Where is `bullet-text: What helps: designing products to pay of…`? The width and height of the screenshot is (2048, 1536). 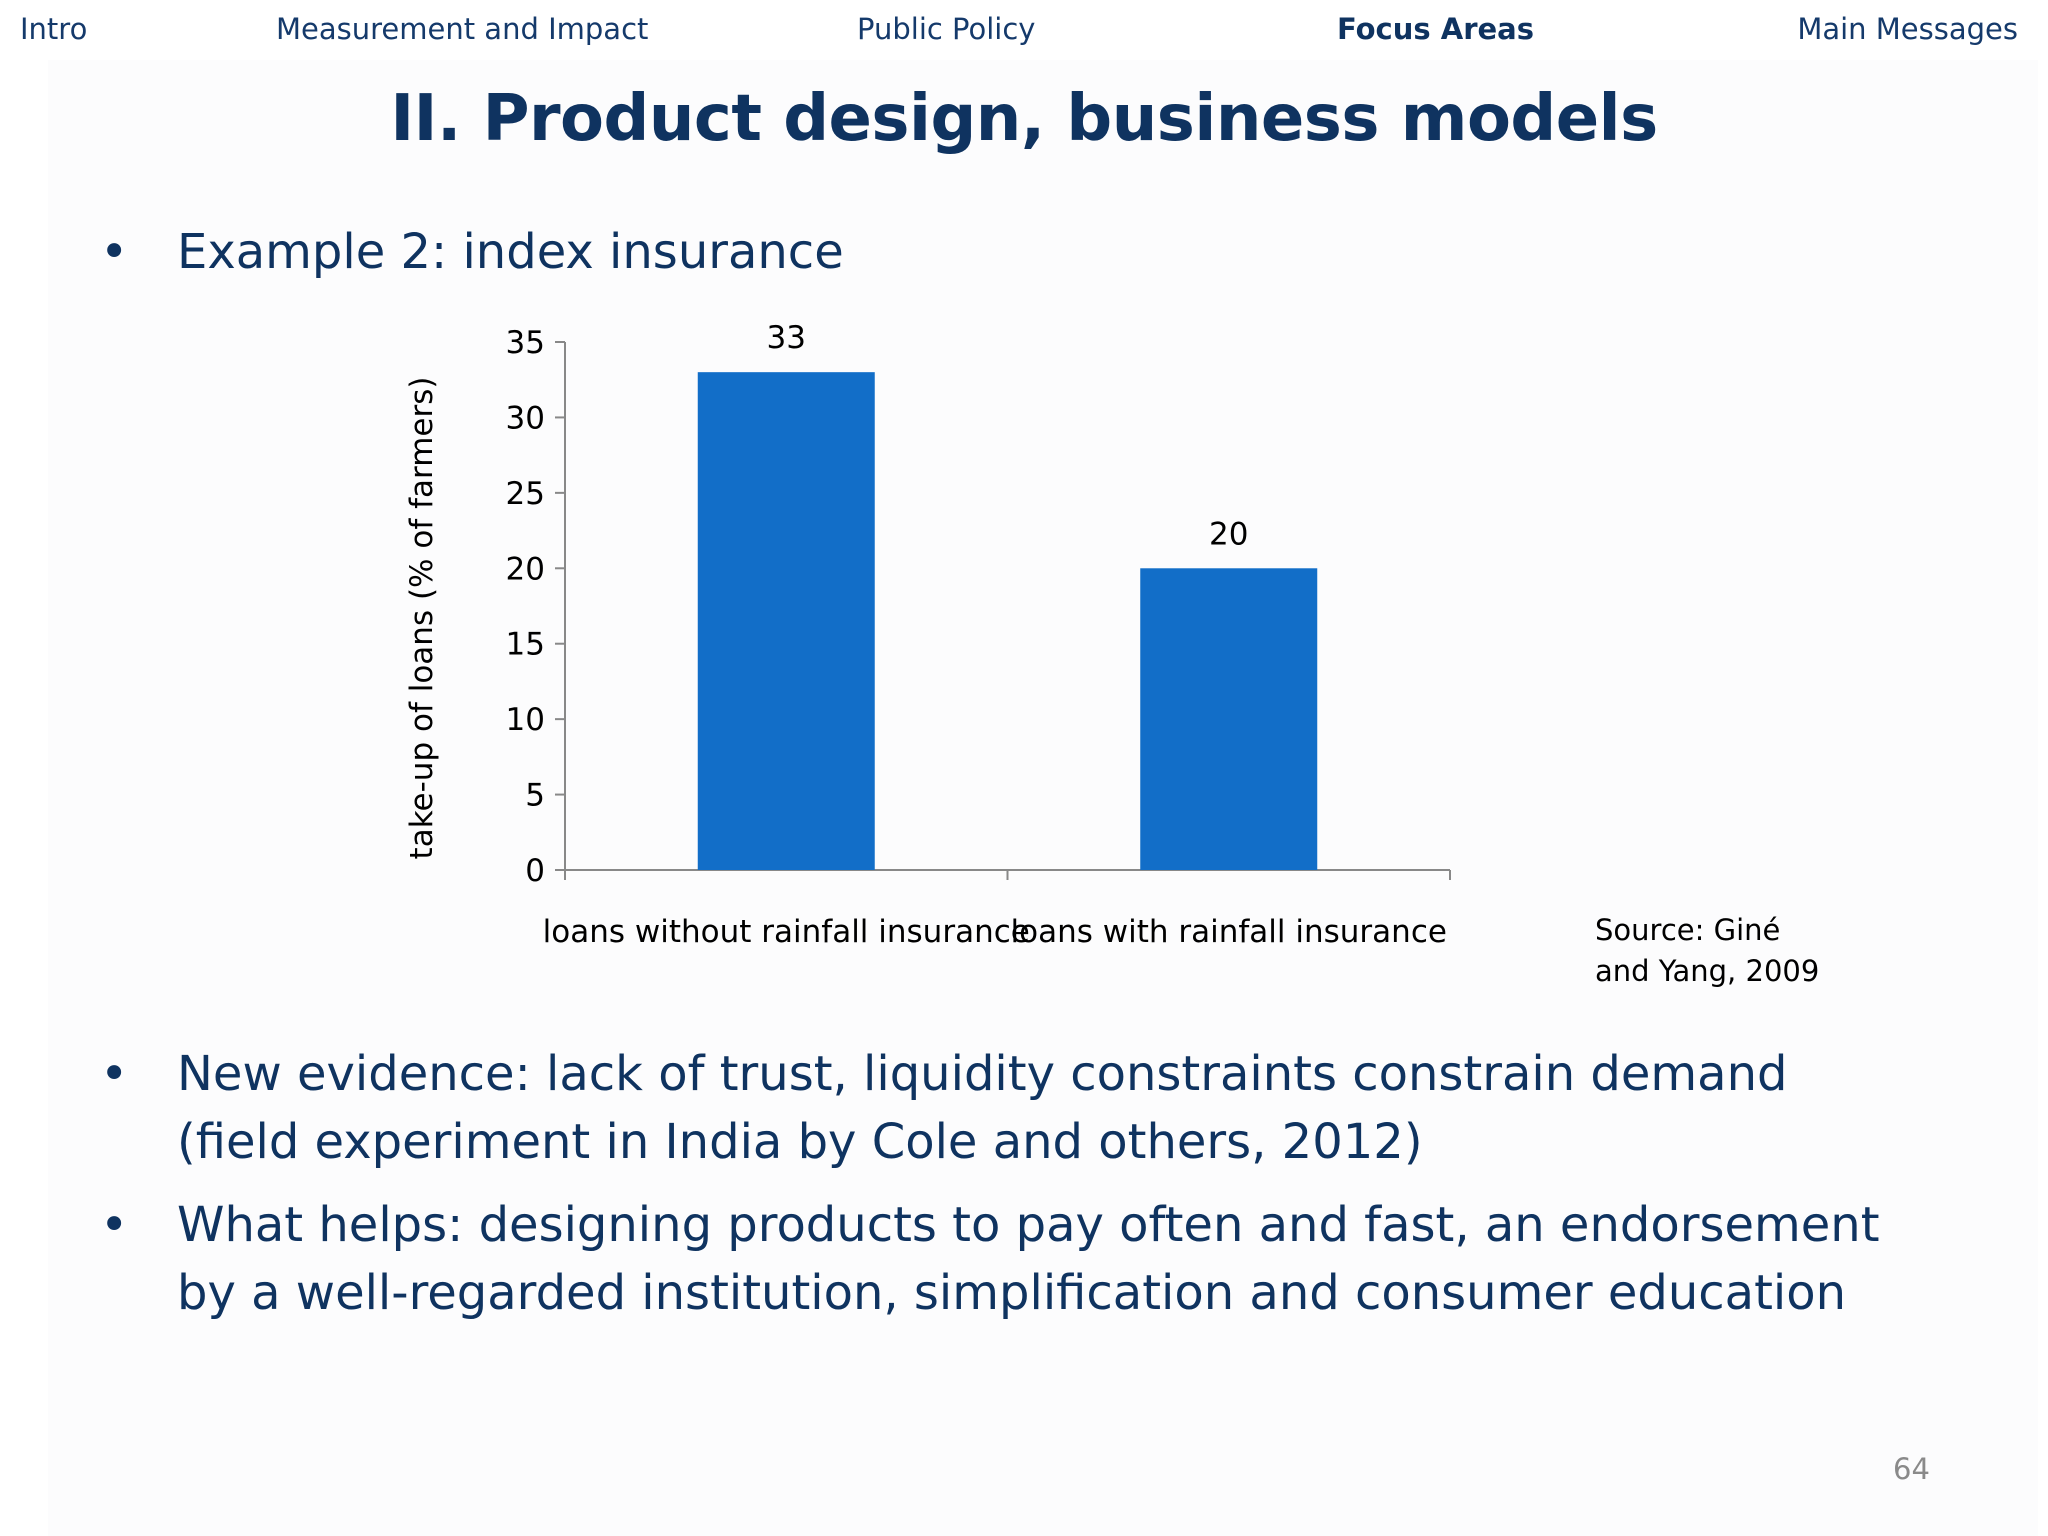 bullet-text: What helps: designing products to pay of… is located at coordinates (1028, 1259).